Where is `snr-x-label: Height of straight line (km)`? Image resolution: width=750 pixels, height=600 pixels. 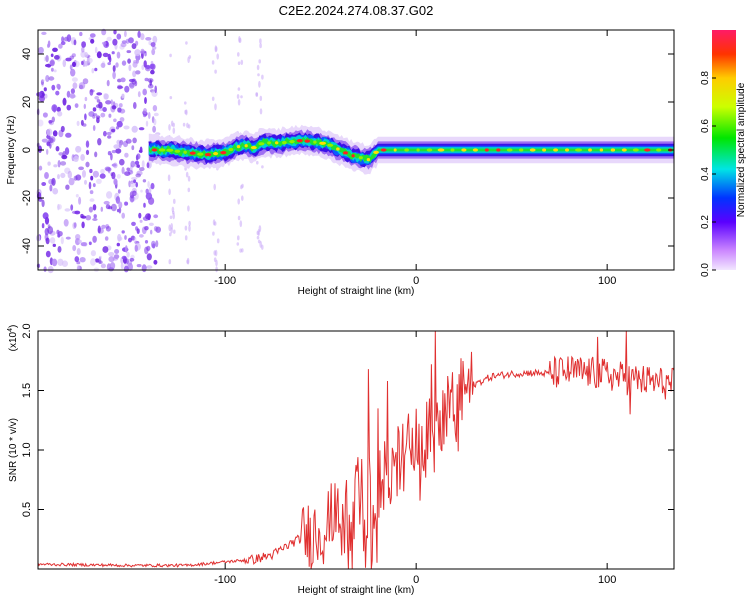
snr-x-label: Height of straight line (km) is located at coordinates (356, 590).